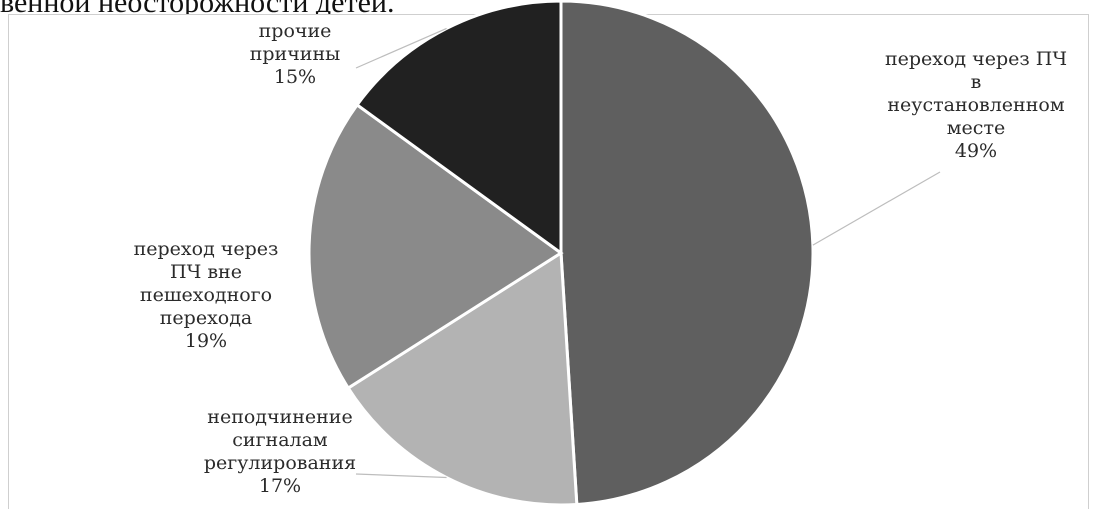 The height and width of the screenshot is (509, 1098). What do you see at coordinates (976, 59) in the screenshot?
I see `slice-label-line: переход через ПЧ` at bounding box center [976, 59].